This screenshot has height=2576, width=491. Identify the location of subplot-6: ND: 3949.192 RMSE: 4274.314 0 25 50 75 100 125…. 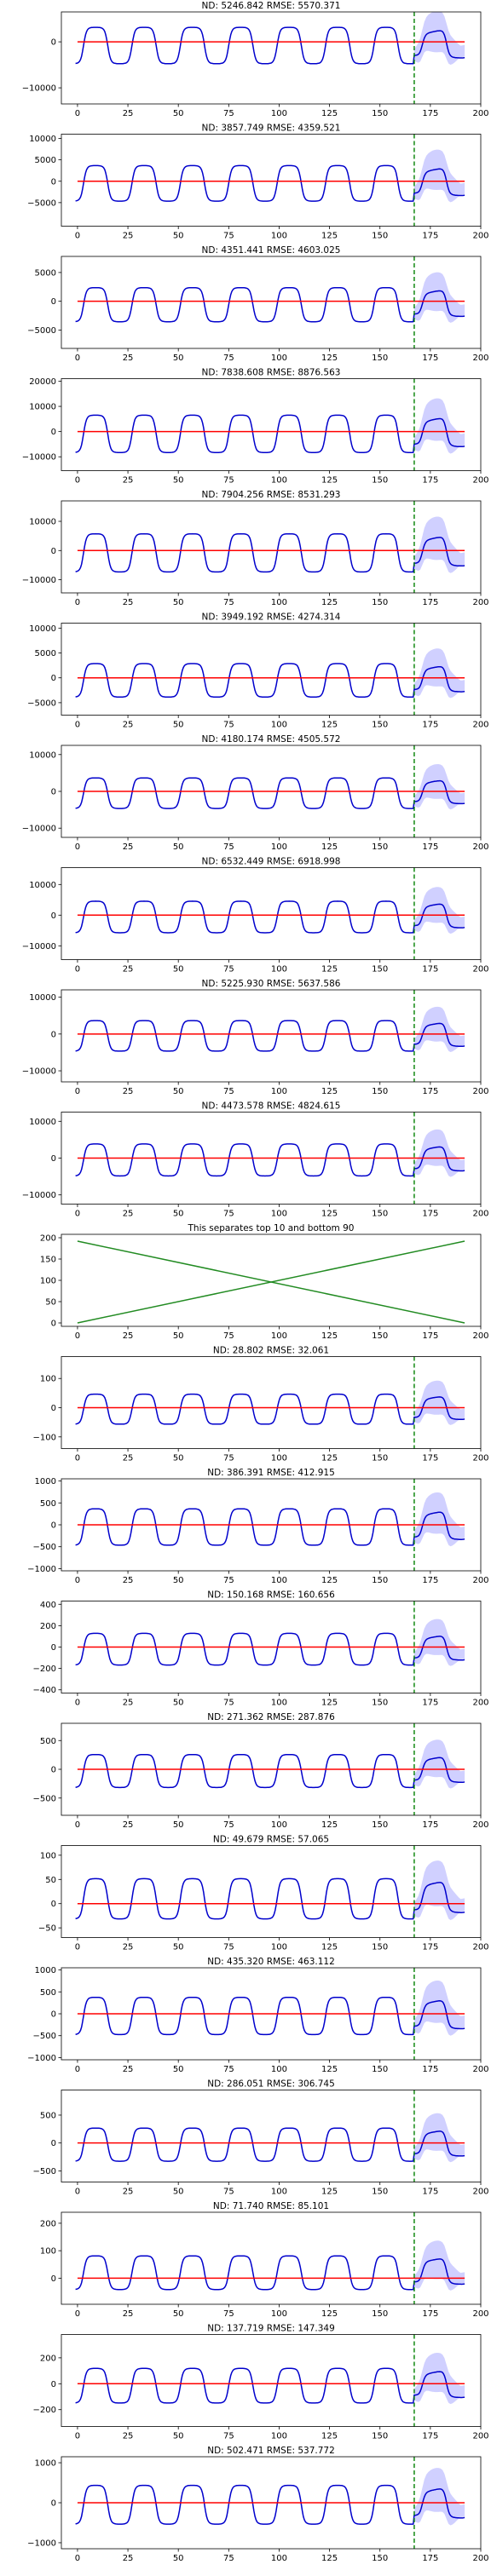
(257, 671).